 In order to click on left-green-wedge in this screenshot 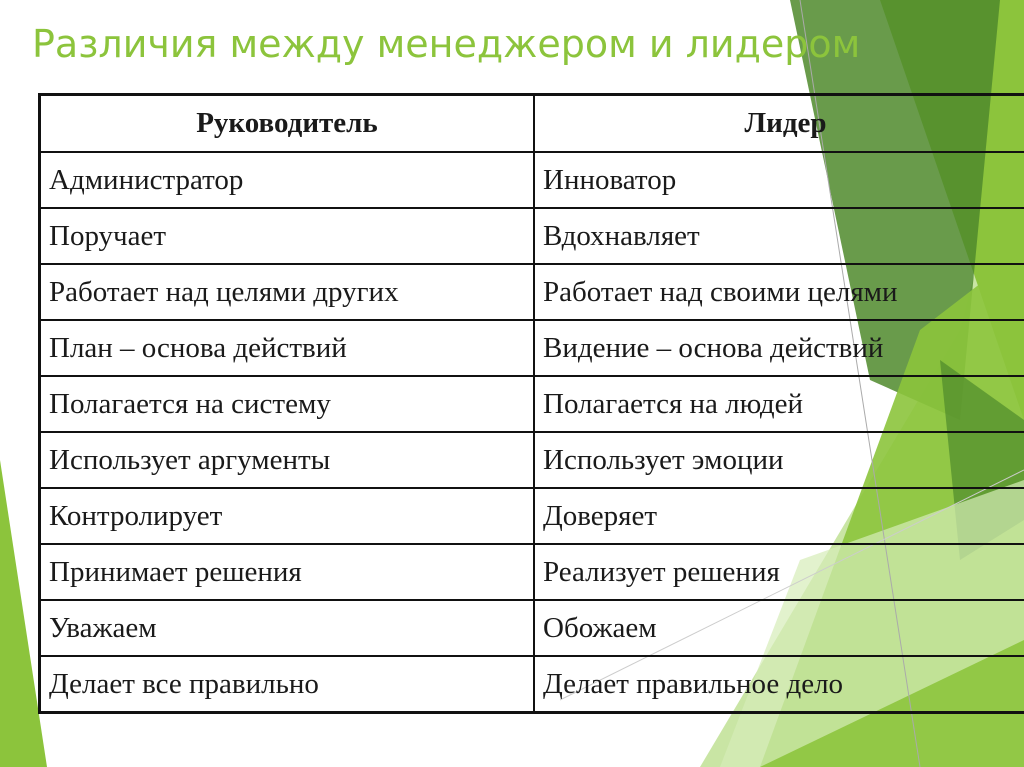, I will do `click(23, 613)`.